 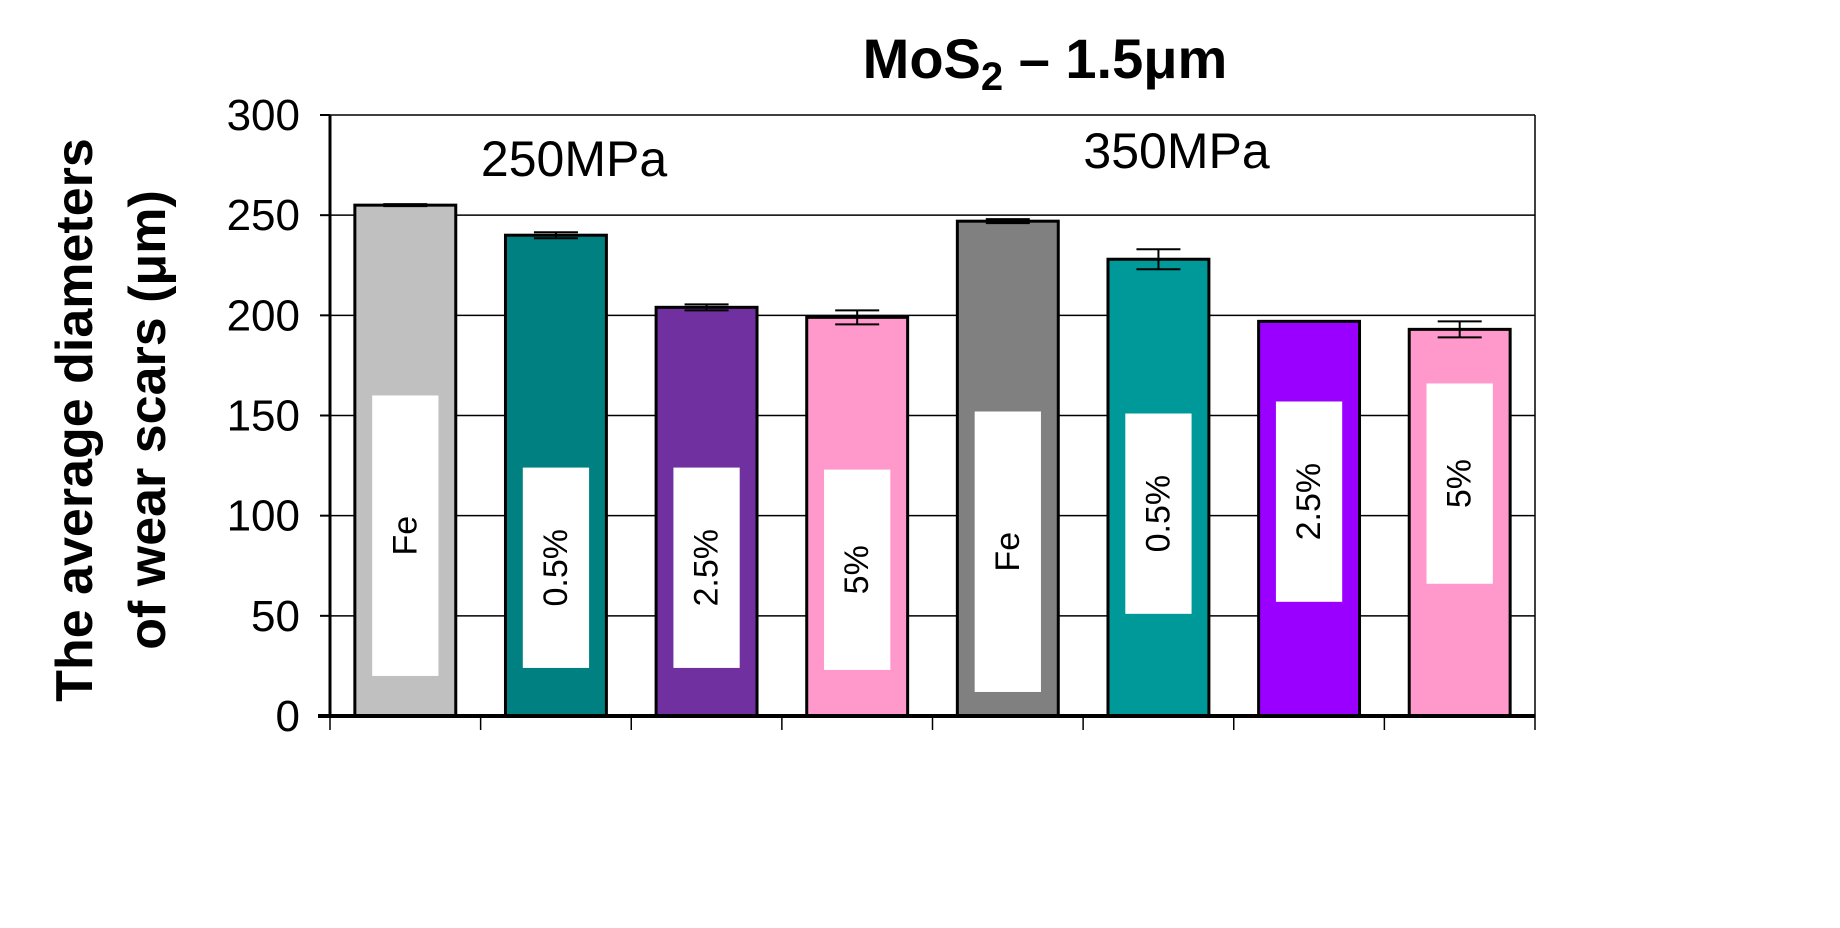 I want to click on y-axis-label-line2: of wear scars (μm), so click(x=148, y=420).